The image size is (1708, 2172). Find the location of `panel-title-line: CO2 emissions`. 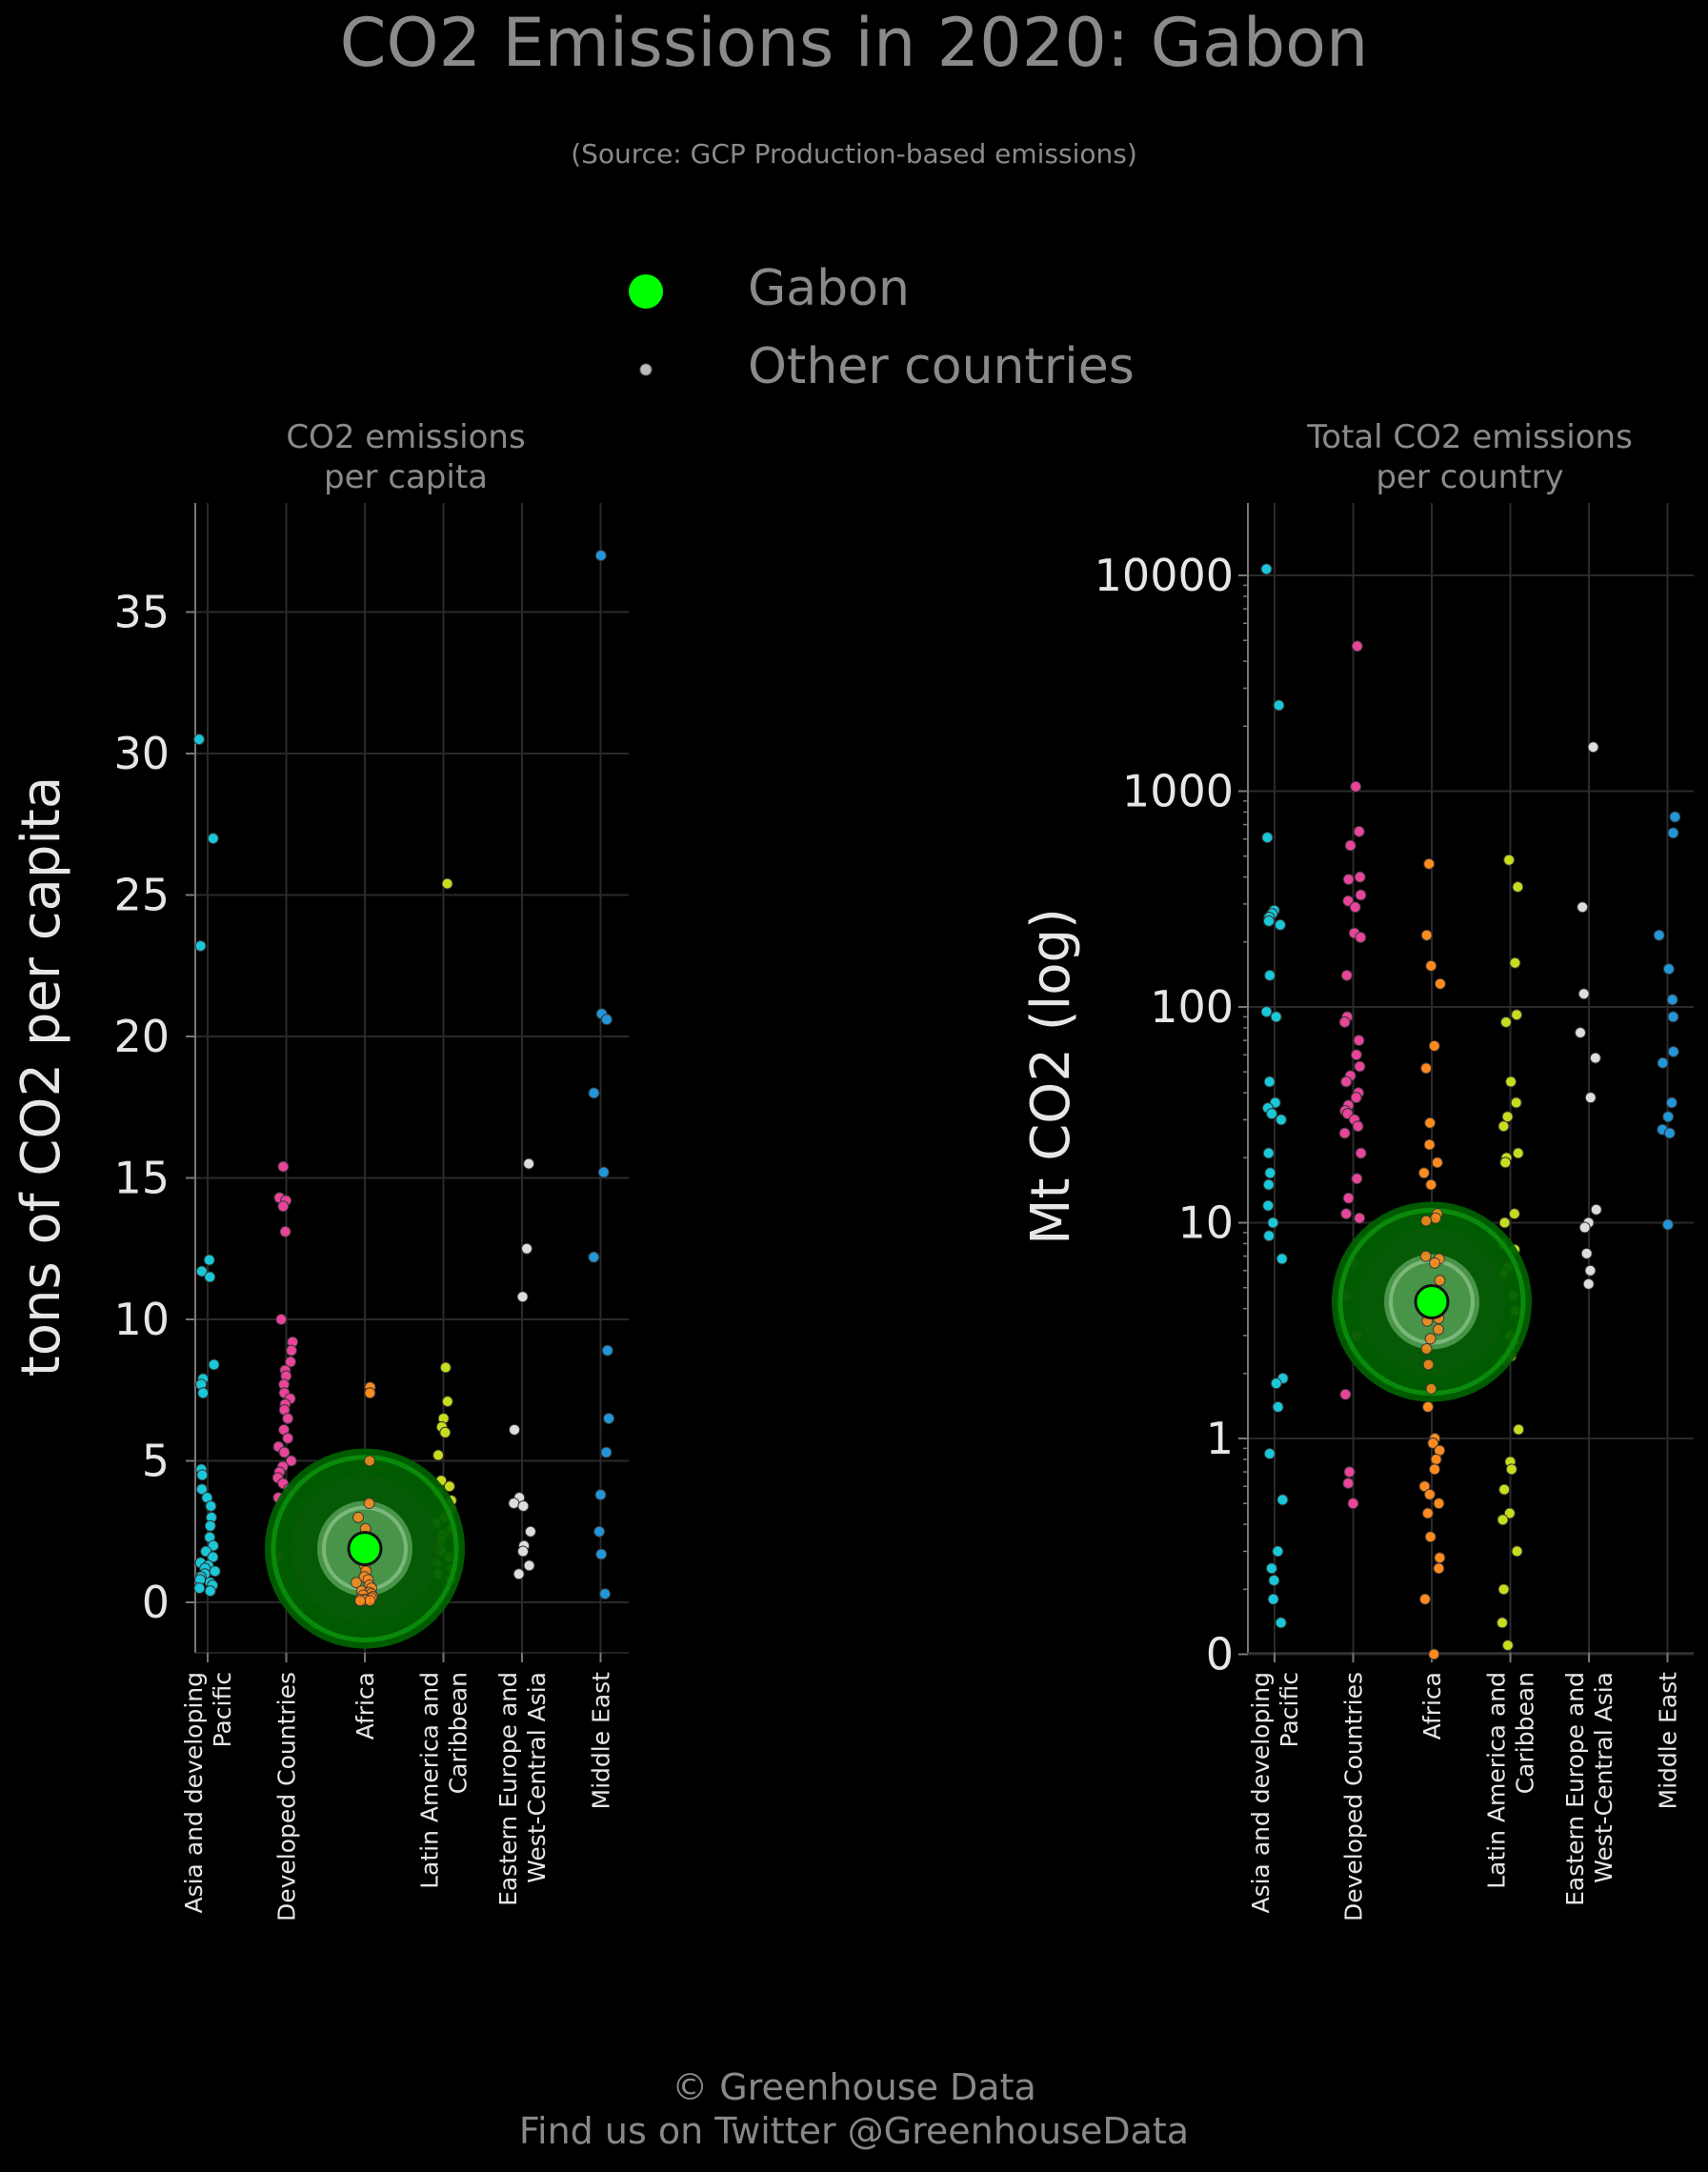

panel-title-line: CO2 emissions is located at coordinates (406, 437).